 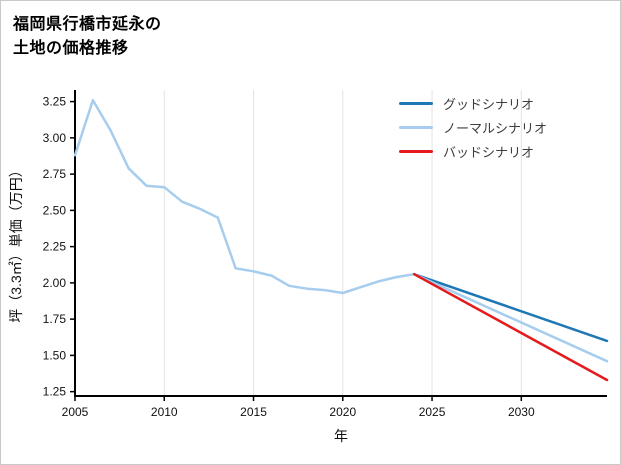 I want to click on legend-label-normal: ノーマルシナリオ, so click(x=495, y=128).